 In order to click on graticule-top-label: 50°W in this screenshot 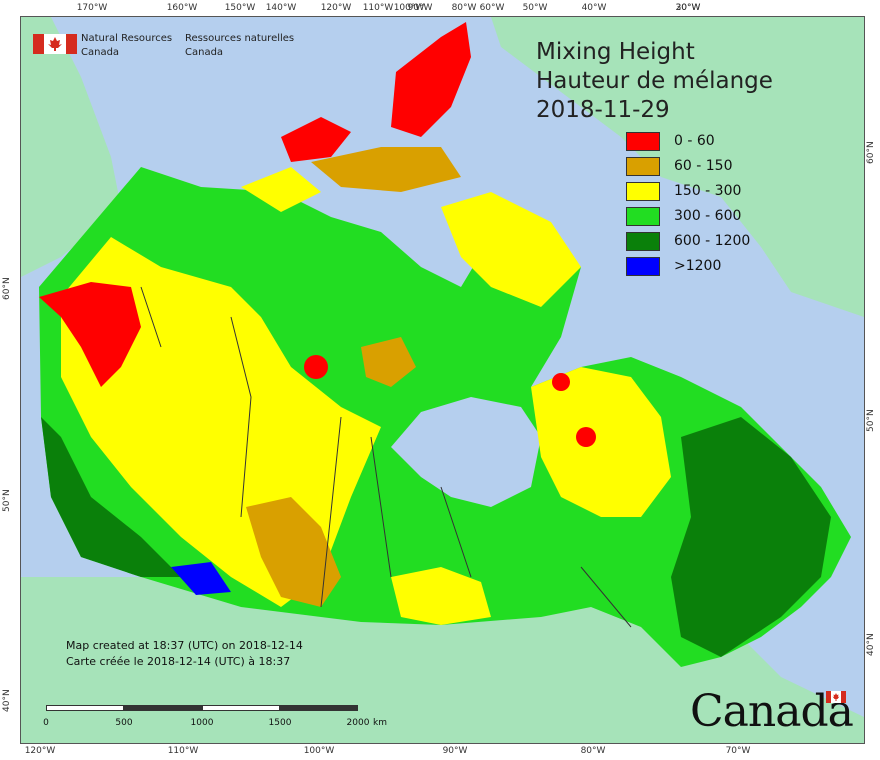, I will do `click(535, 8)`.